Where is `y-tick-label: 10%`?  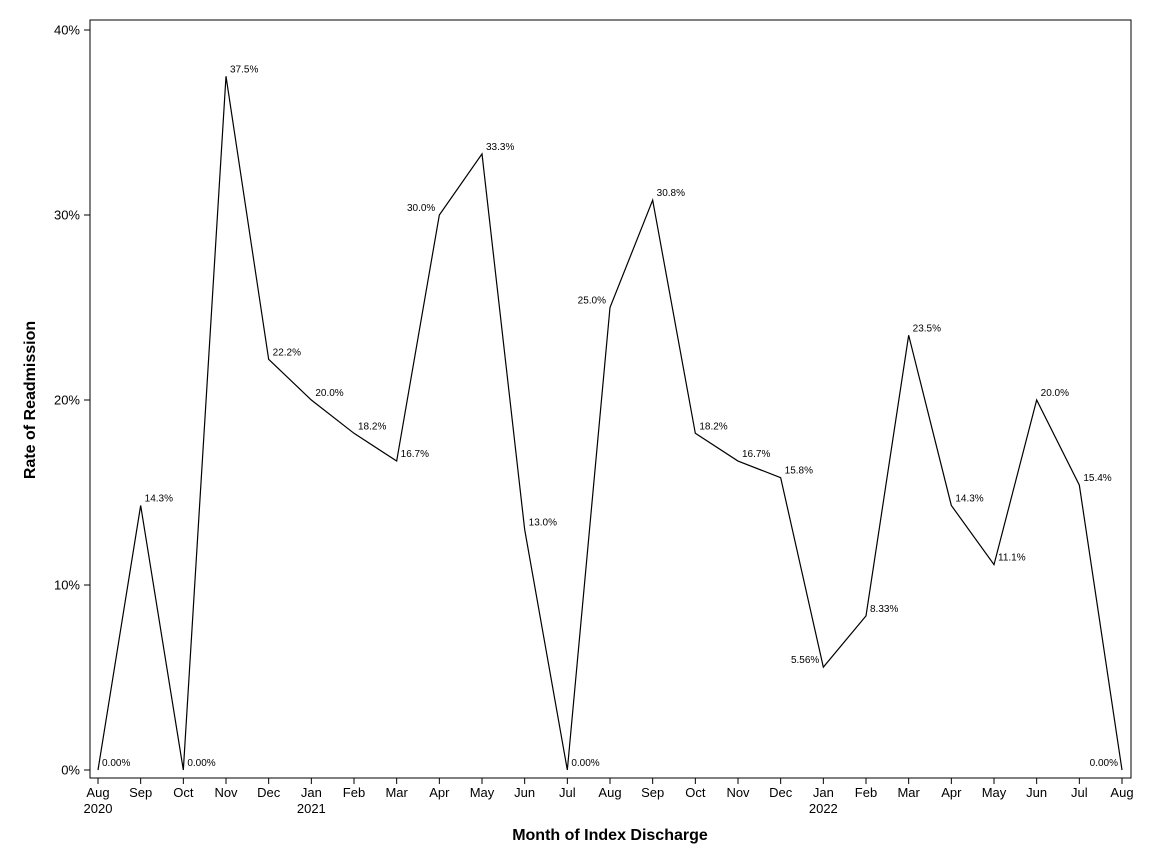
y-tick-label: 10% is located at coordinates (67, 585).